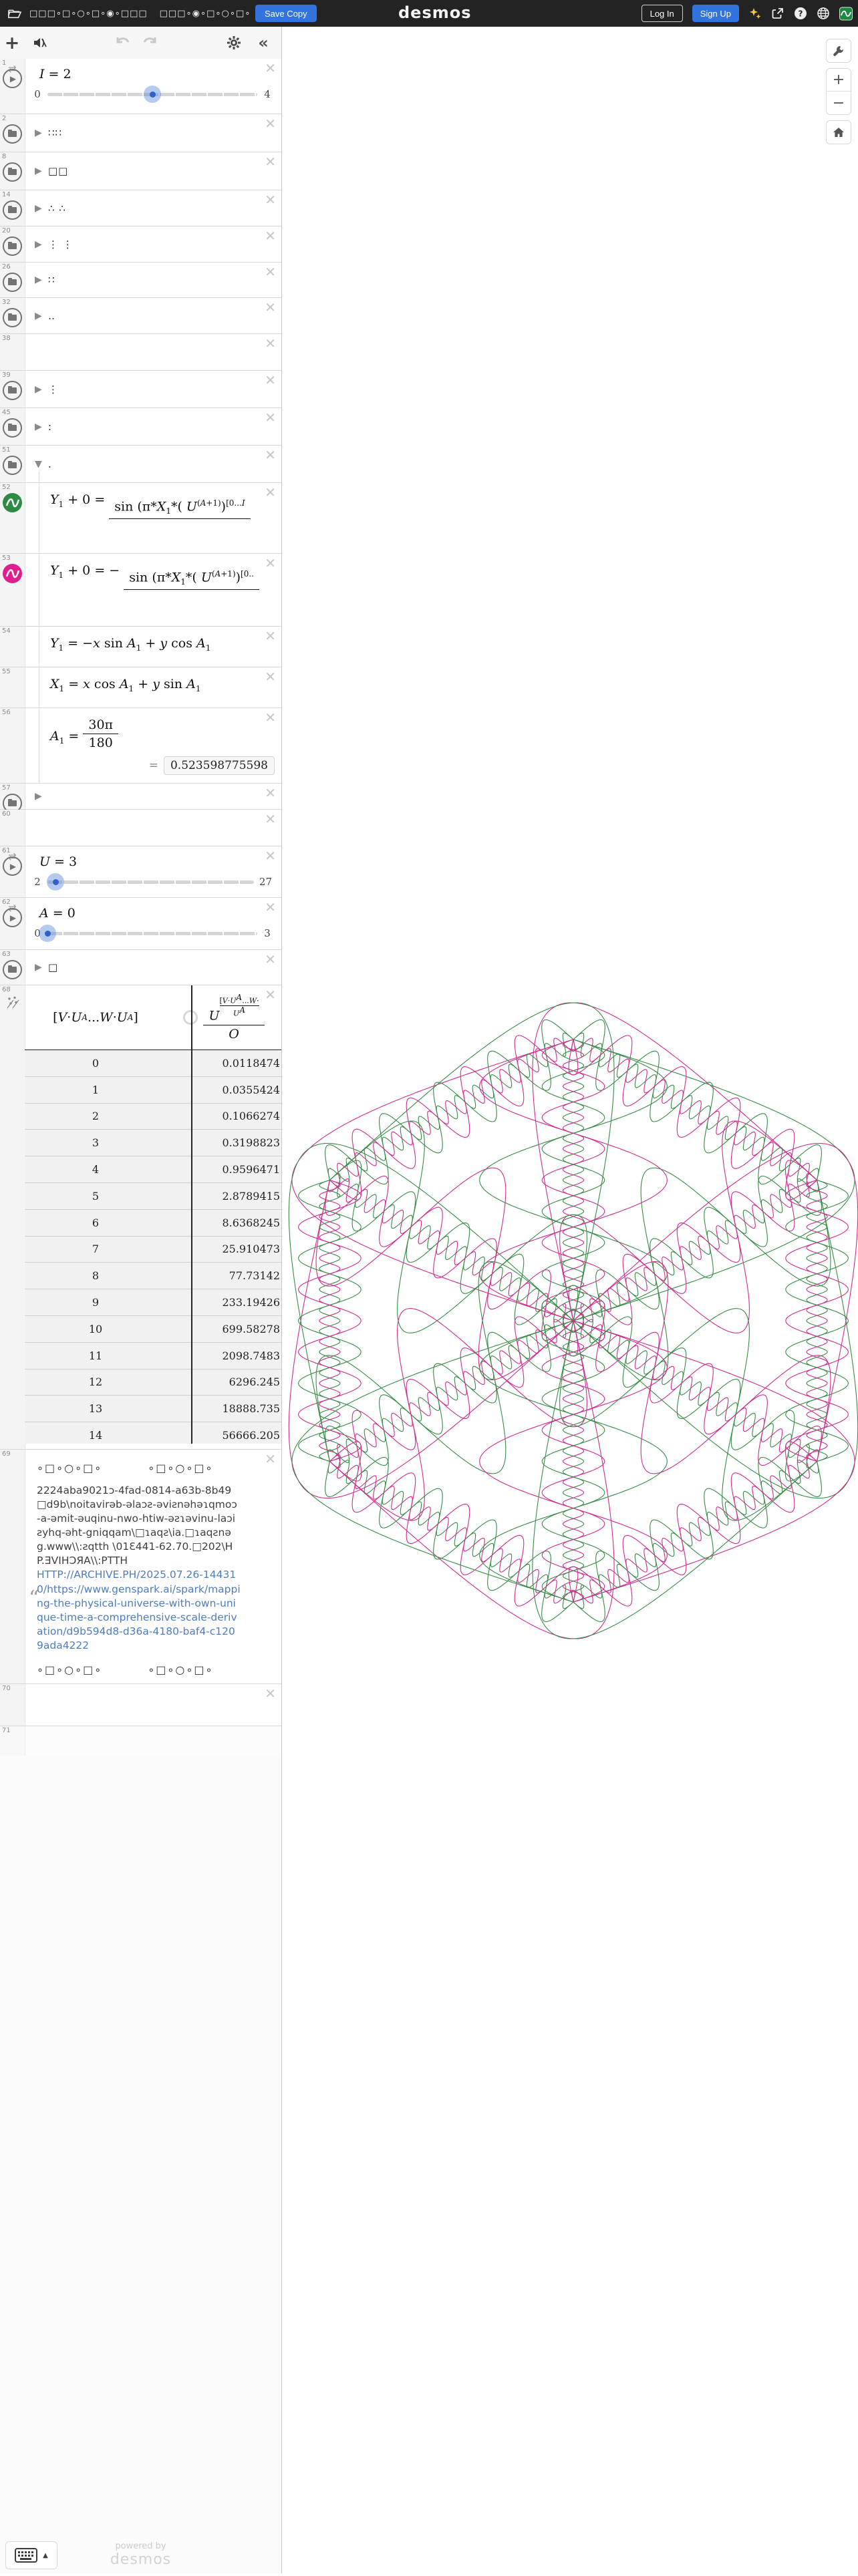  What do you see at coordinates (12, 315) in the screenshot?
I see `expression-gutter: 32` at bounding box center [12, 315].